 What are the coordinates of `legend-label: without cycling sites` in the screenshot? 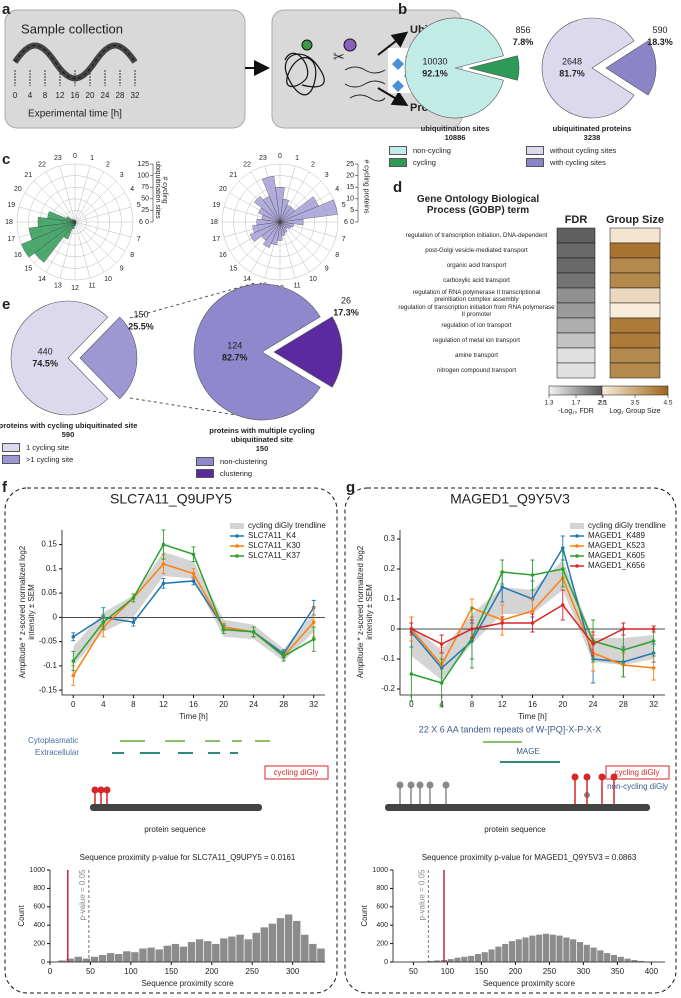 It's located at (583, 150).